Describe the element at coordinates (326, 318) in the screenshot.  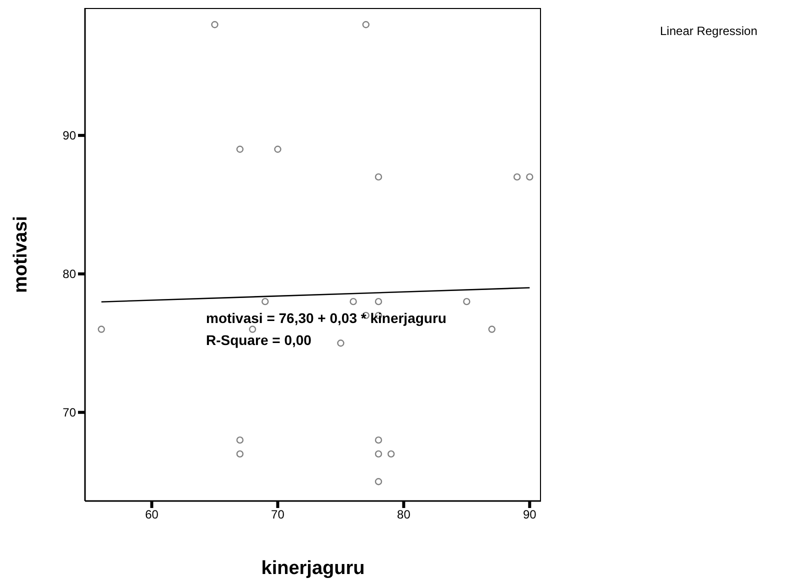
I see `annotation: motivasi = 76,30 + 0,03 * kinerjaguru` at that location.